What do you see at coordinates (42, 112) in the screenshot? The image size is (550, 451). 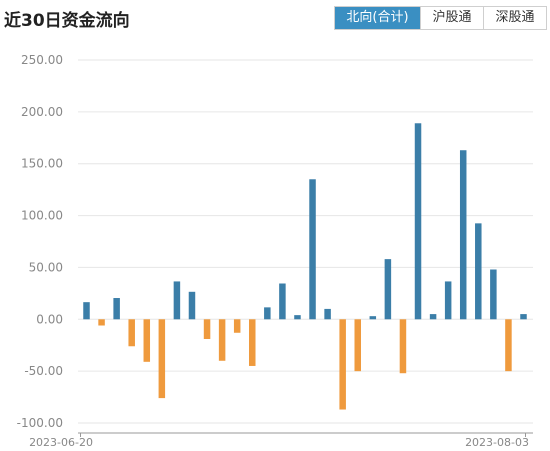 I see `y-tick-label: 200.00` at bounding box center [42, 112].